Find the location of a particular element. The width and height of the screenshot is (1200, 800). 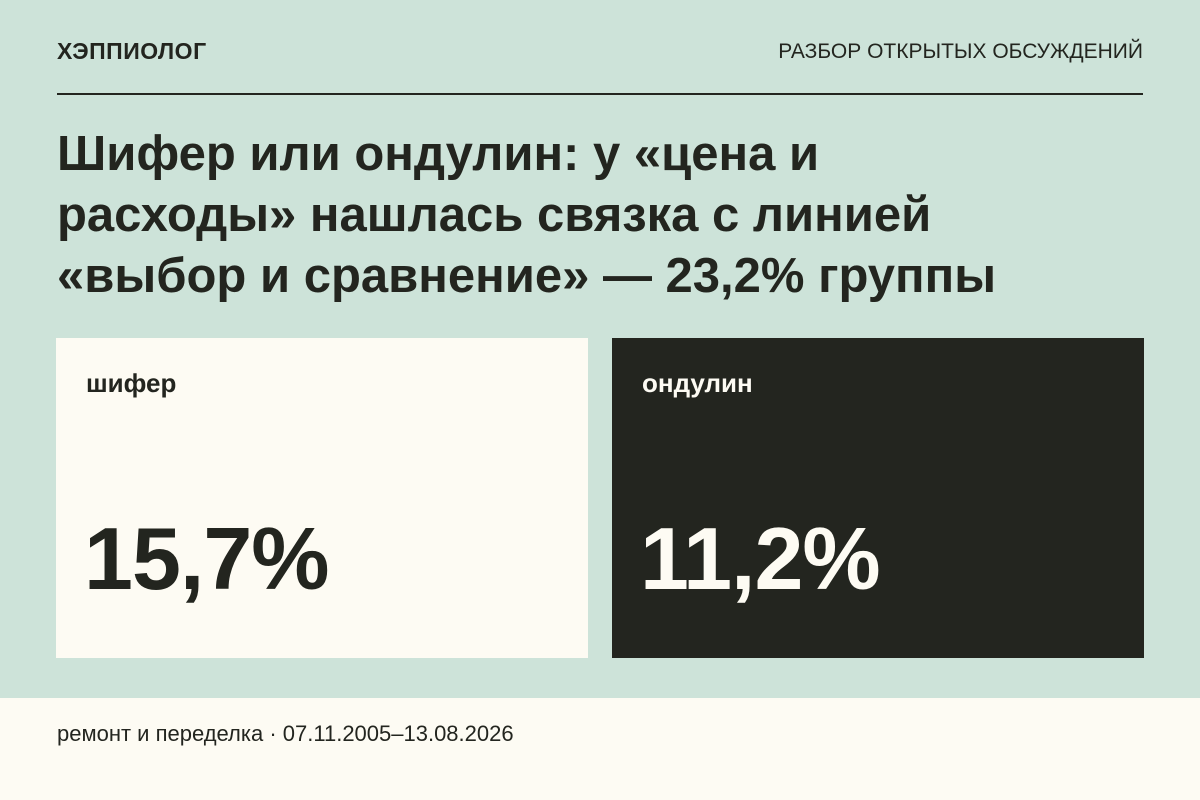

title-line: расходы» нашлась связка с линией is located at coordinates (494, 215).